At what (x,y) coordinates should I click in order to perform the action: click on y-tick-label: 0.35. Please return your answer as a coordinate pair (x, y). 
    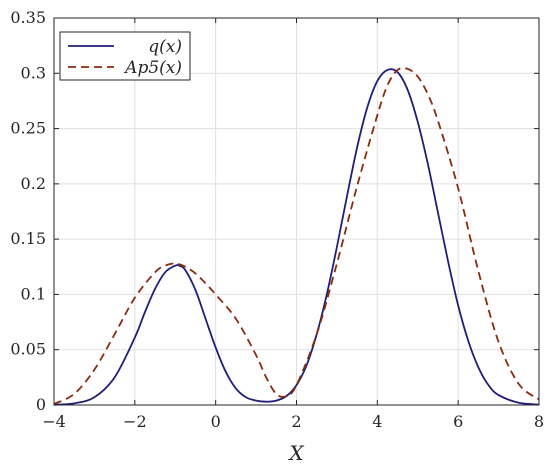
    Looking at the image, I should click on (28, 17).